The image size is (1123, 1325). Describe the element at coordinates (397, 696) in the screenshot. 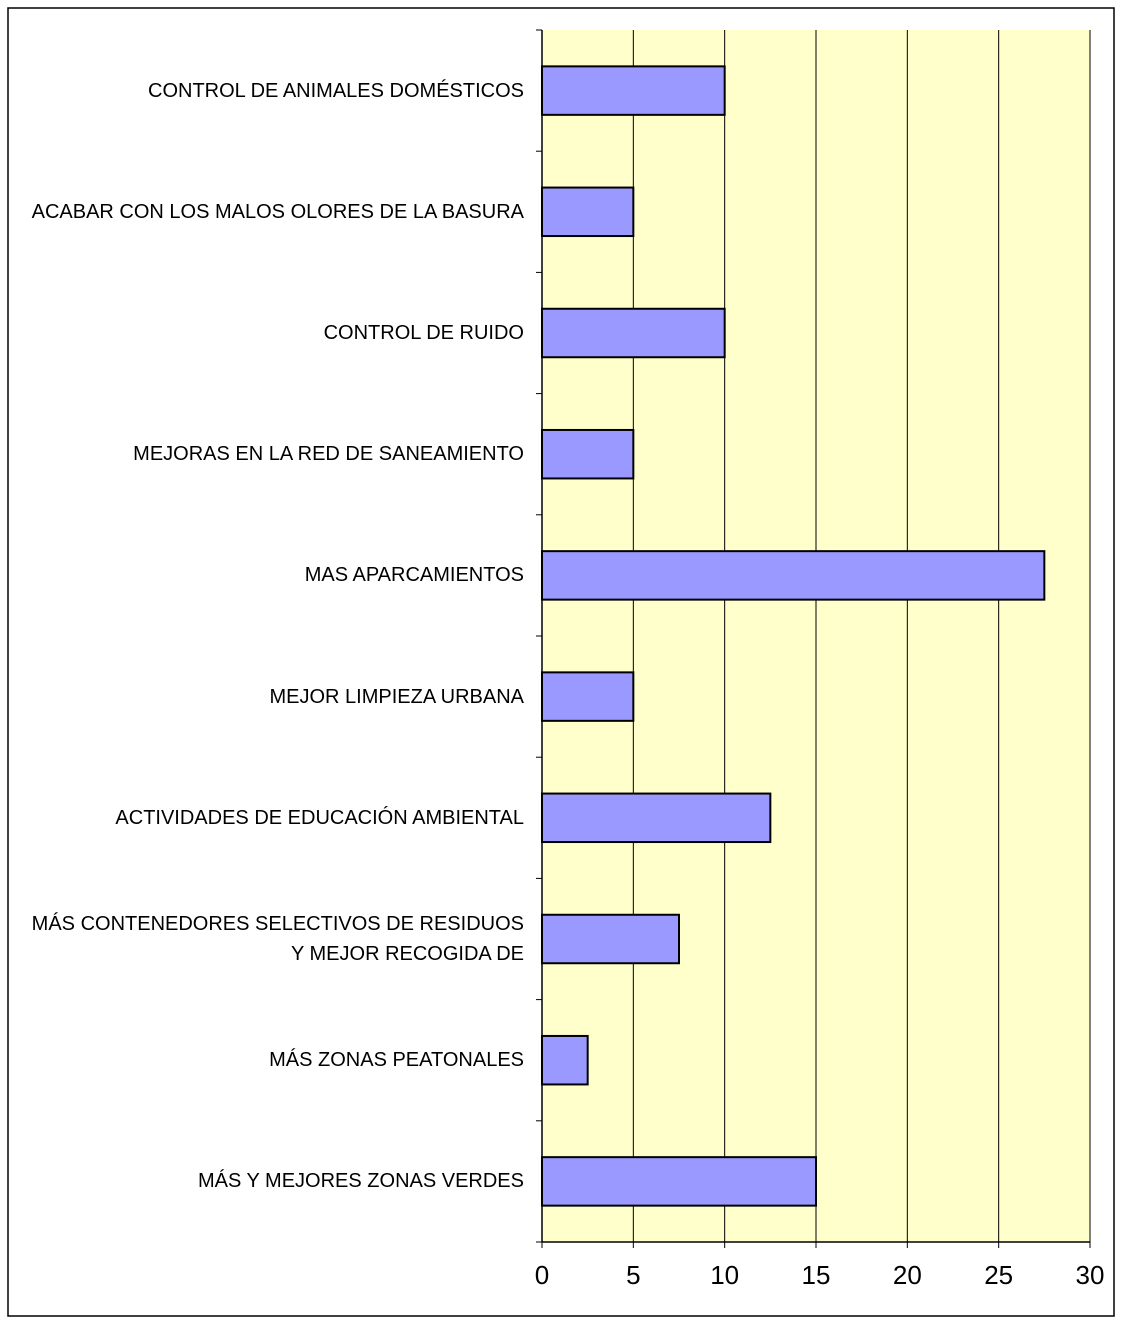

I see `y-tick-label: MEJOR LIMPIEZA URBANA` at that location.